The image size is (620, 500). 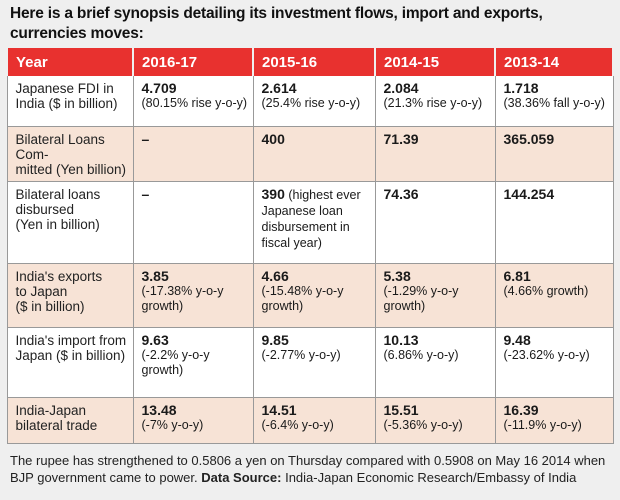 I want to click on table-cell: 1.718 (38.36% fall y-o-y), so click(x=554, y=101).